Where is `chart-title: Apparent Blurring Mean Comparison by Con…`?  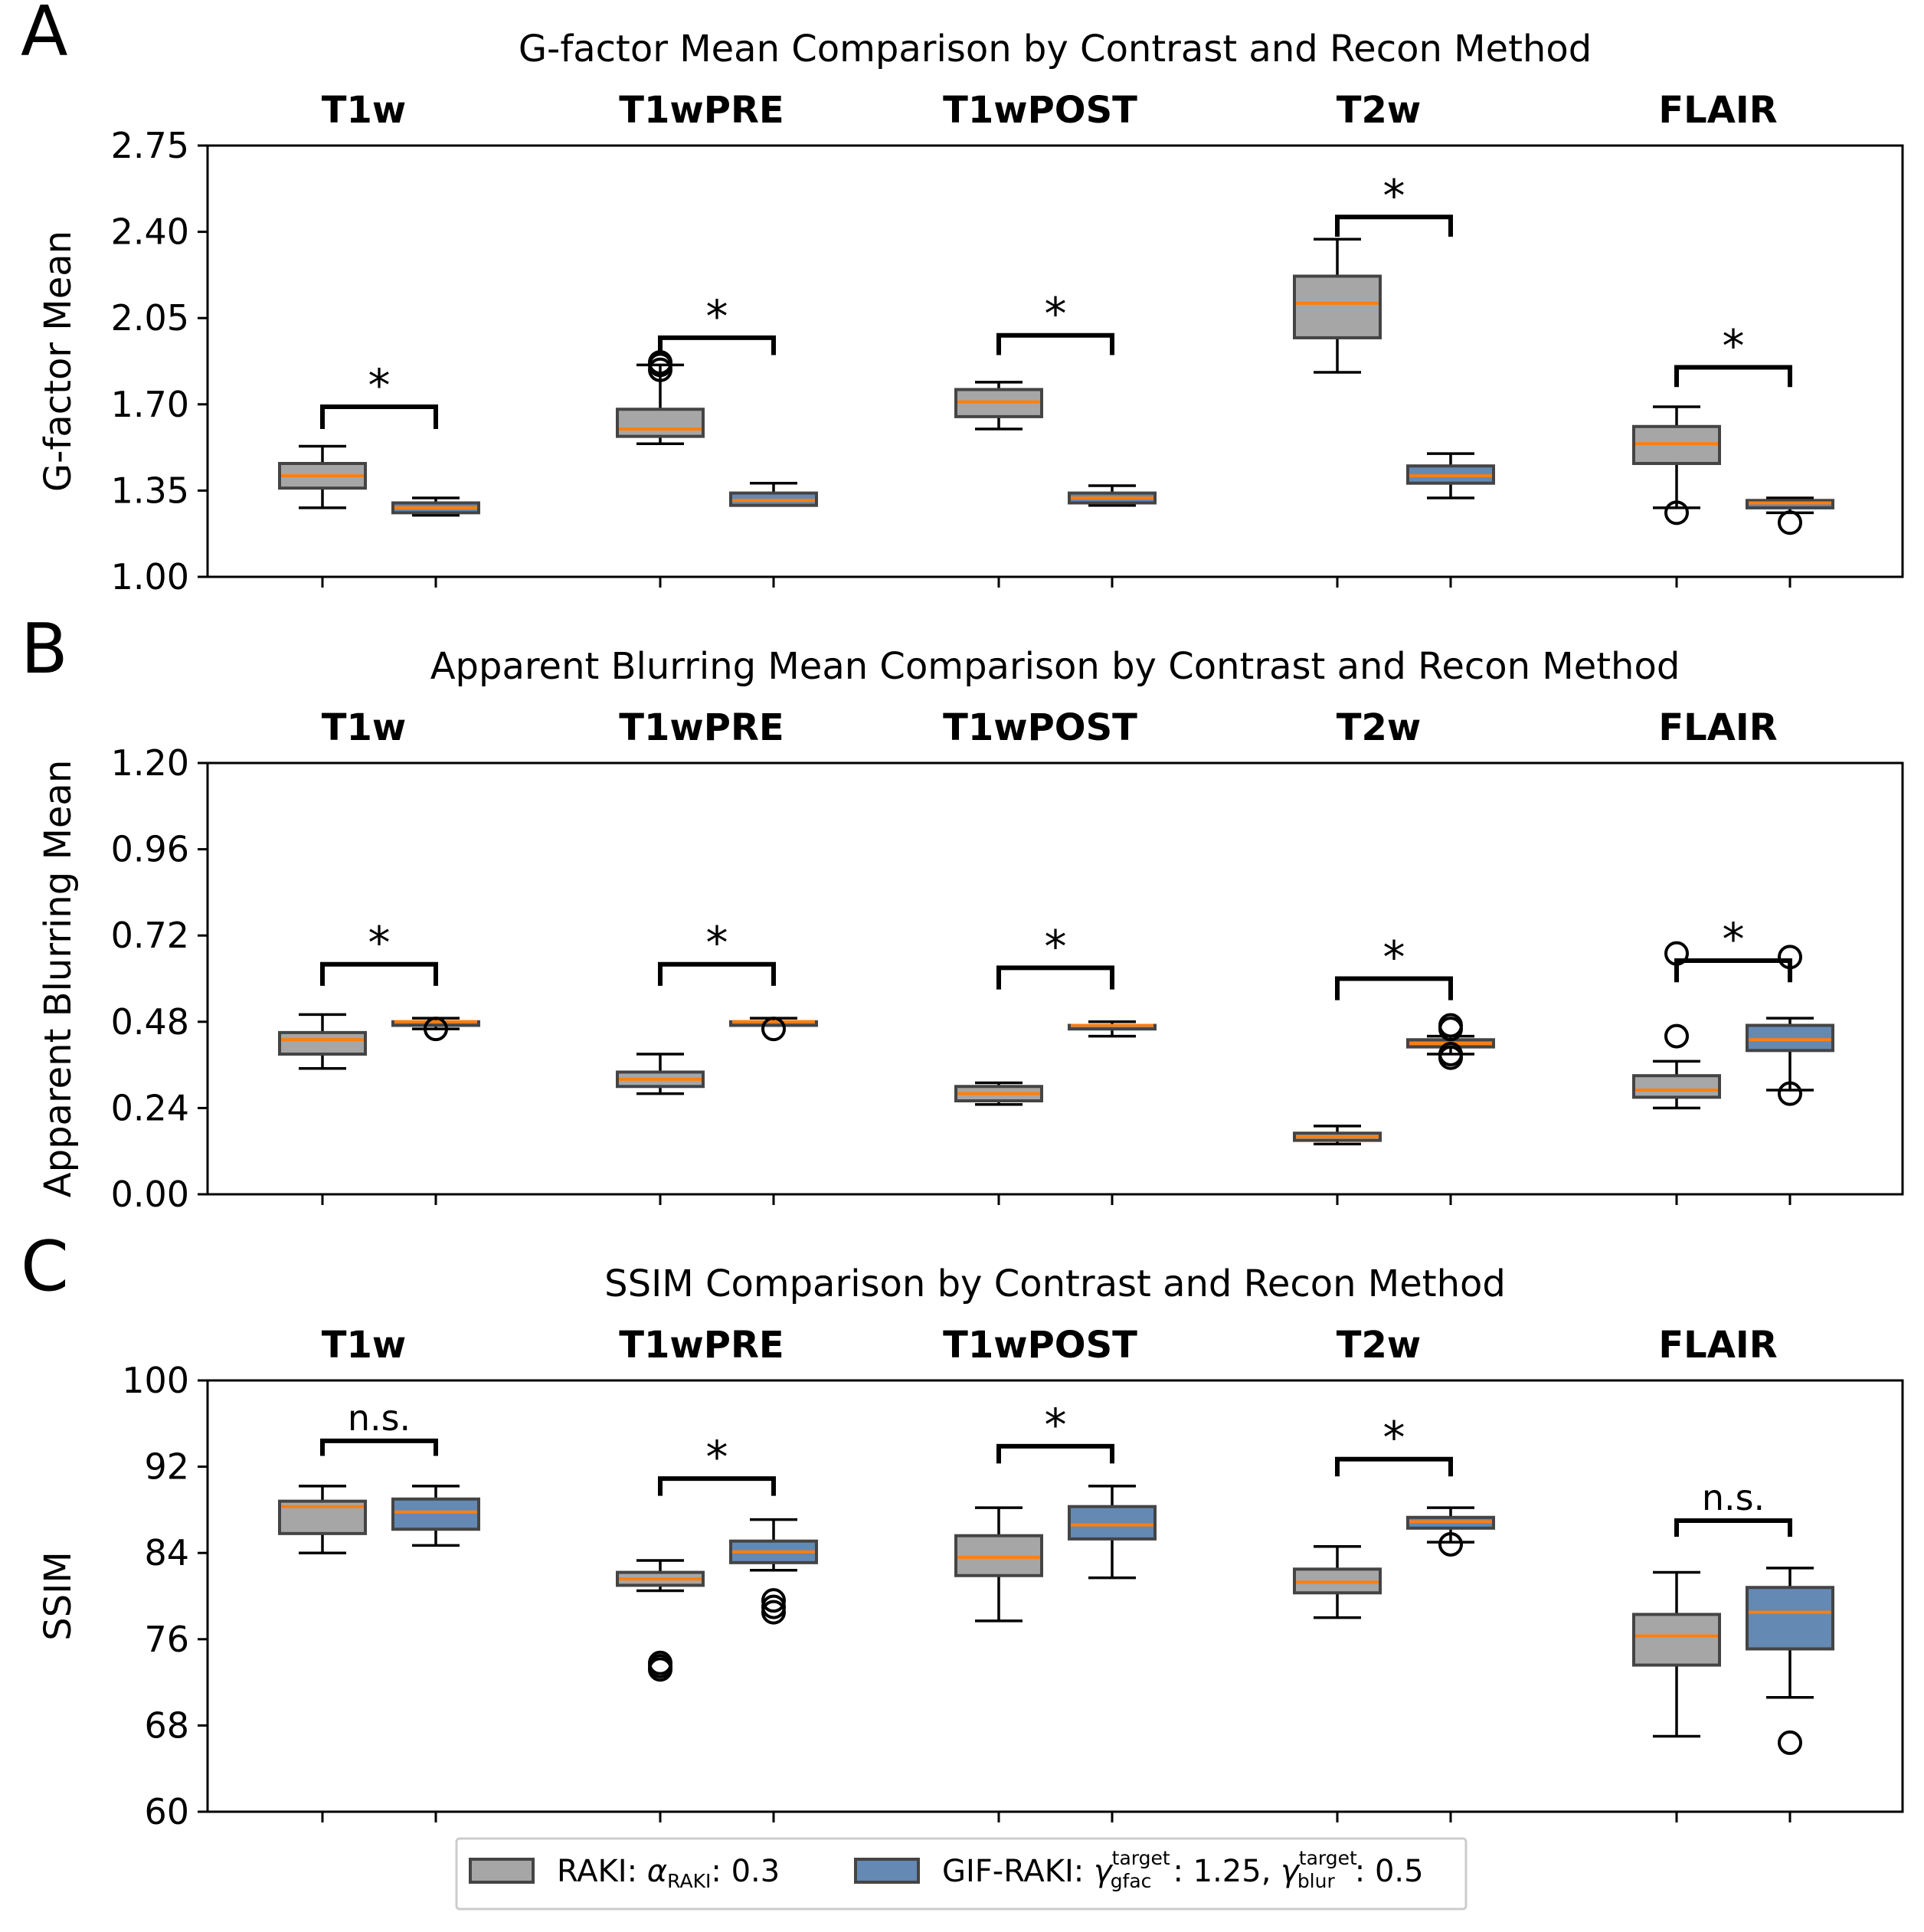 chart-title: Apparent Blurring Mean Comparison by Con… is located at coordinates (1055, 666).